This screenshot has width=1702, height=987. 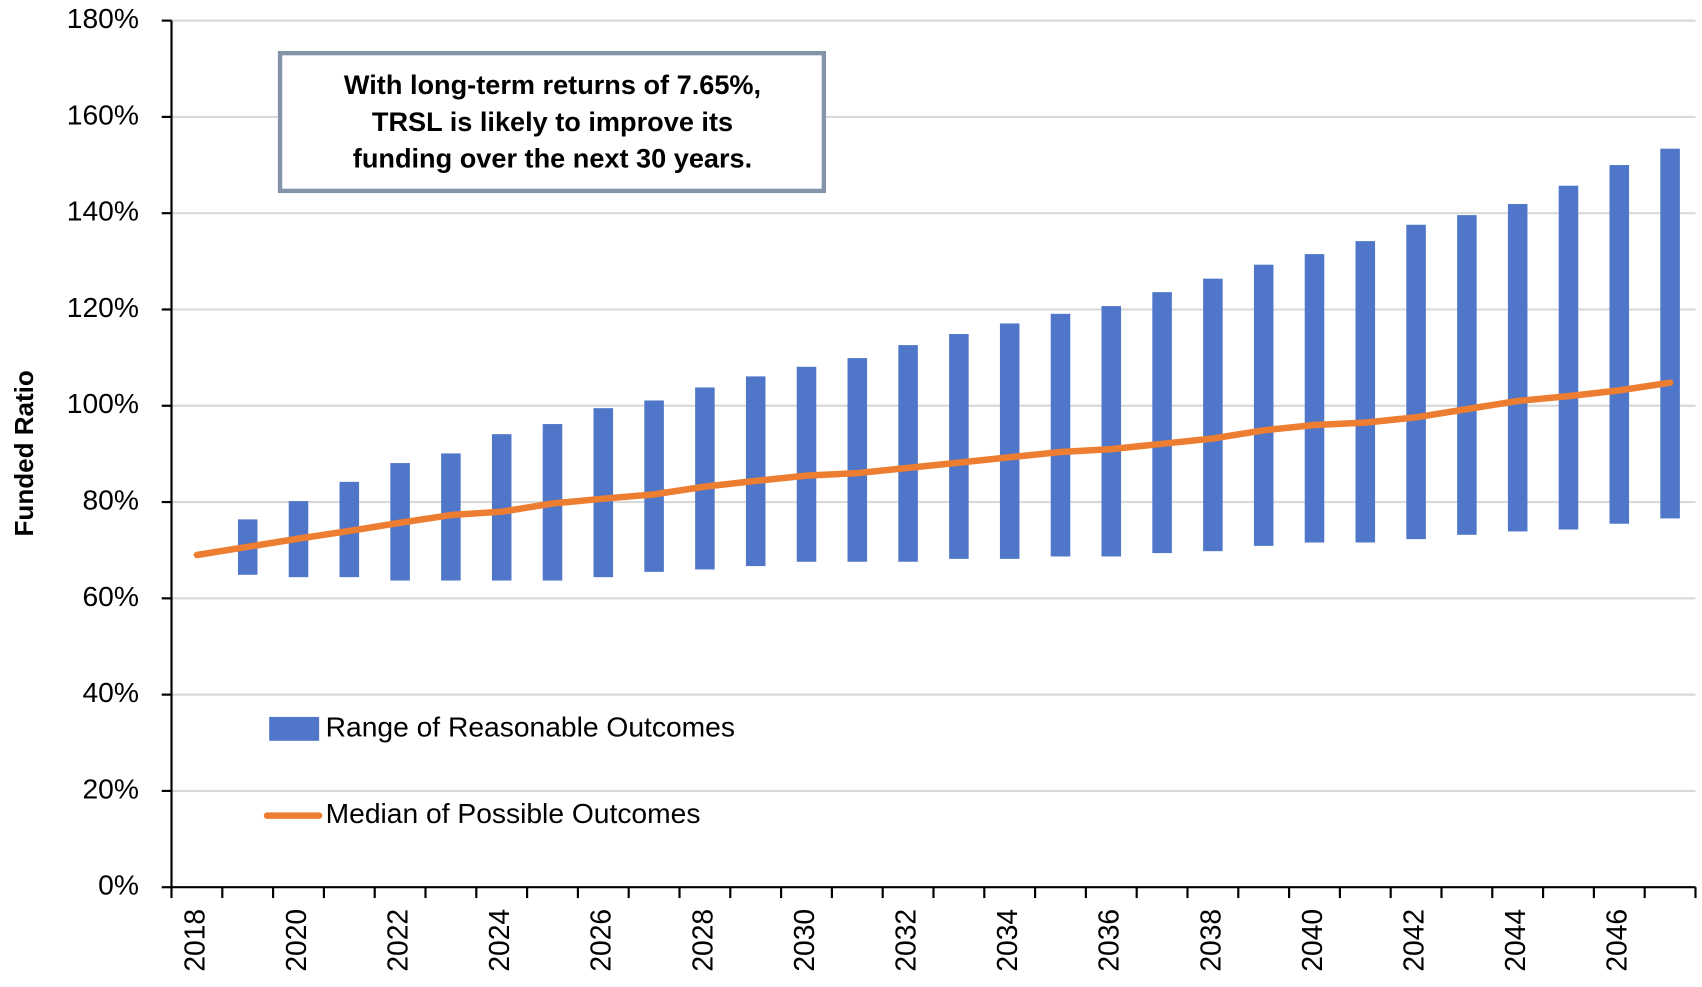 What do you see at coordinates (1210, 940) in the screenshot?
I see `x-tick-label: 2038` at bounding box center [1210, 940].